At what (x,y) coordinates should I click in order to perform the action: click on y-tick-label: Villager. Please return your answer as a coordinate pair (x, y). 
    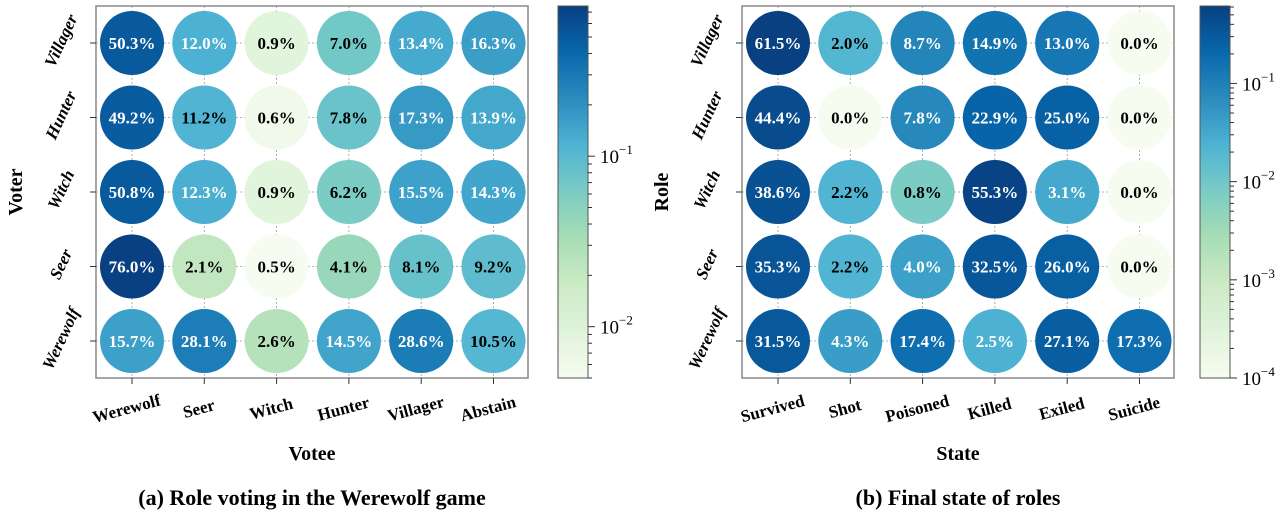
    Looking at the image, I should click on (707, 40).